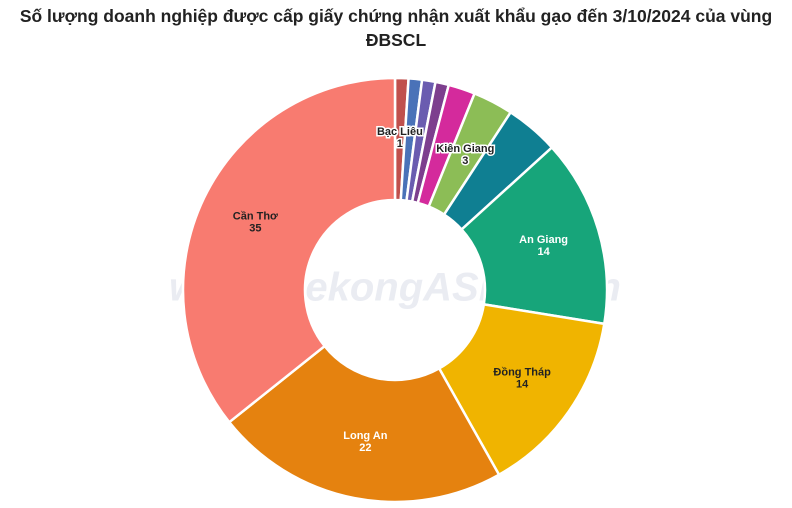  Describe the element at coordinates (365, 448) in the screenshot. I see `slice-value: 22` at that location.